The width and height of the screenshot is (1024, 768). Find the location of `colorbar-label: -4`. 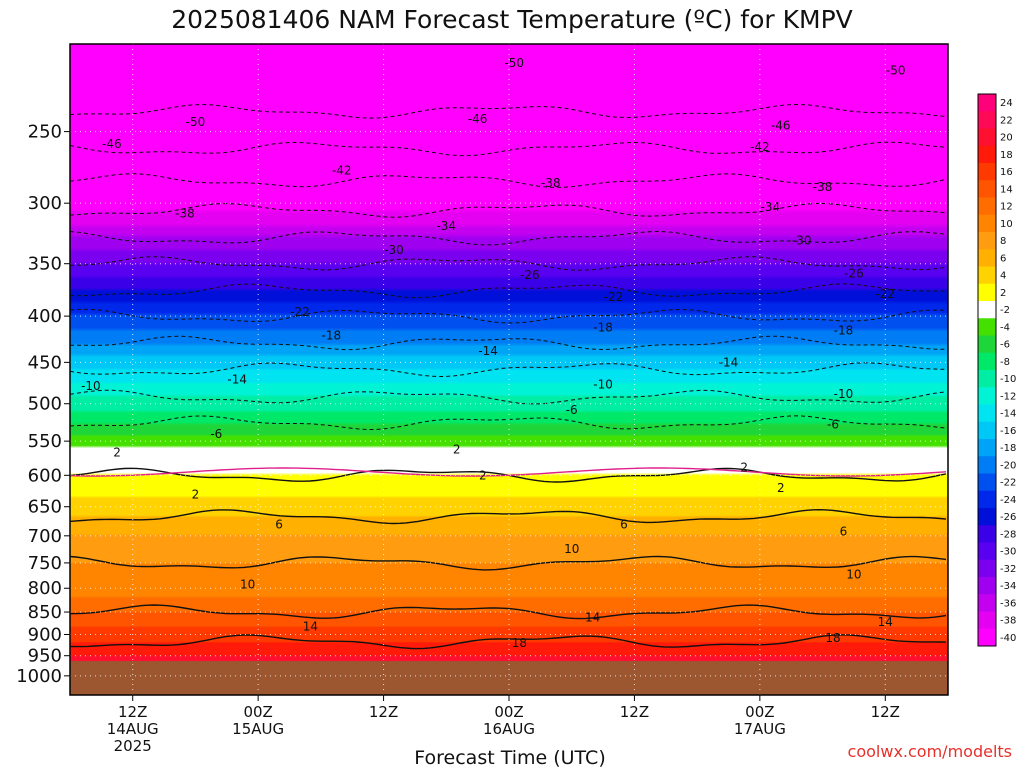

colorbar-label: -4 is located at coordinates (1005, 327).